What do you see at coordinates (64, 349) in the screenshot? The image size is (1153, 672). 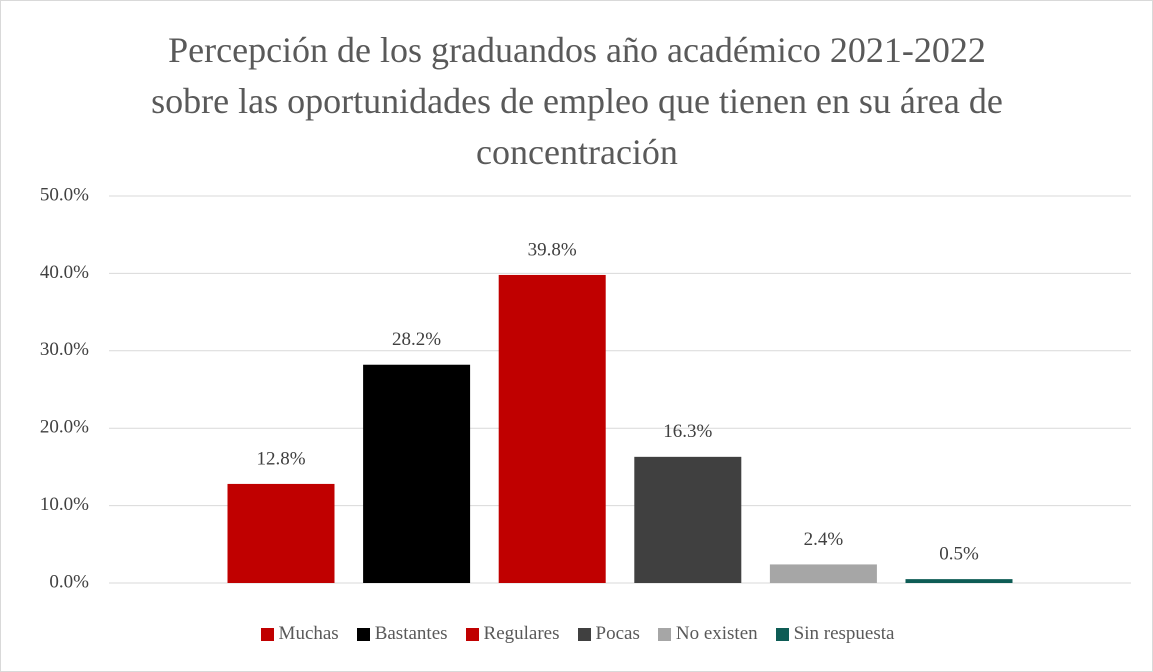 I see `y-tick-label: 30.0%` at bounding box center [64, 349].